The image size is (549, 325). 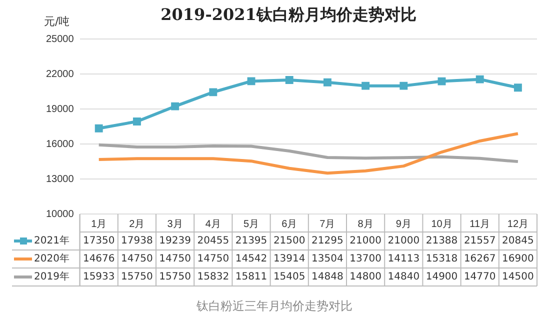 I want to click on x-tick-label: 2月, so click(x=137, y=224).